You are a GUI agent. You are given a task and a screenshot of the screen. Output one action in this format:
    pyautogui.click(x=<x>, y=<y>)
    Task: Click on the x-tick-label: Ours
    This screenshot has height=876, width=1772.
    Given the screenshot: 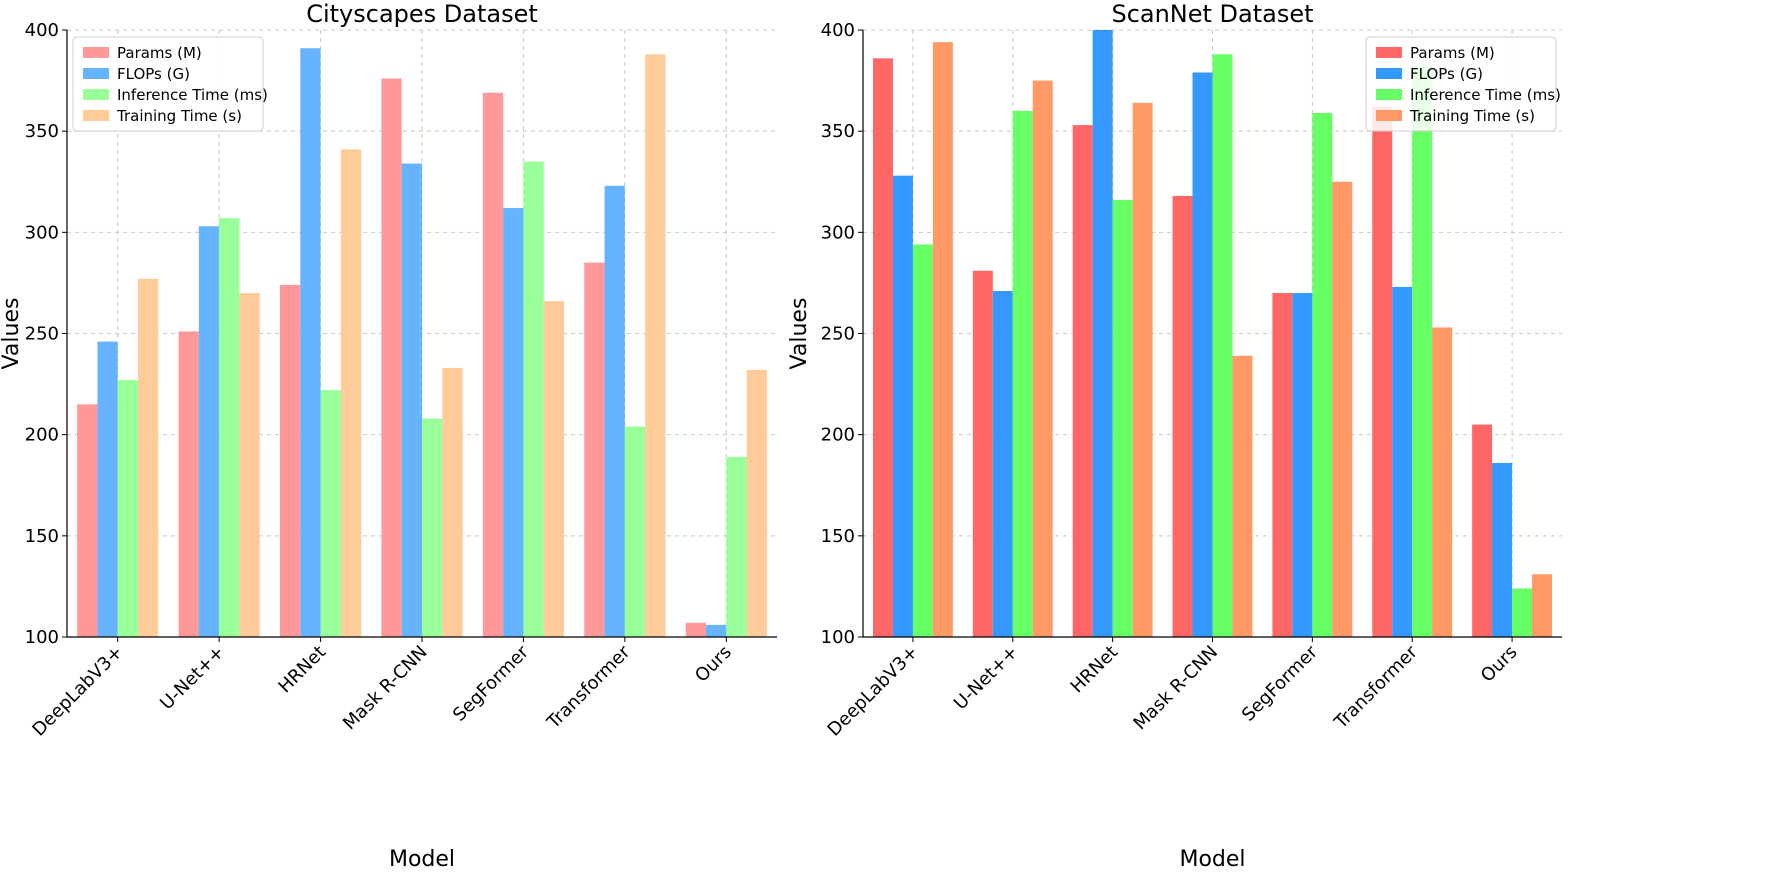 What is the action you would take?
    pyautogui.click(x=713, y=664)
    